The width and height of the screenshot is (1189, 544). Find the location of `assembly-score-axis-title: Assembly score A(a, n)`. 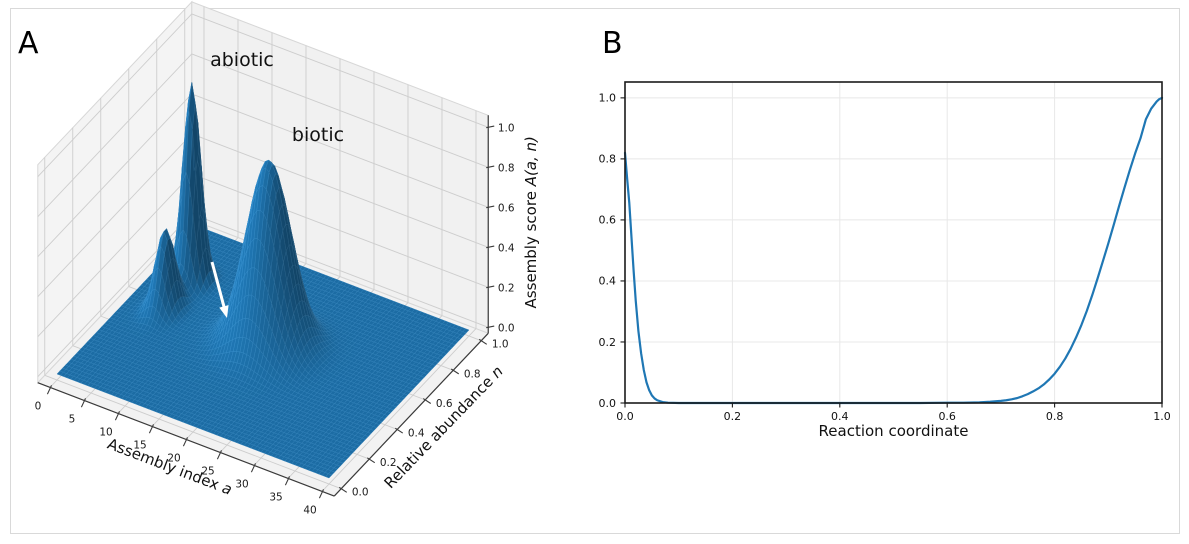

assembly-score-axis-title: Assembly score A(a, n) is located at coordinates (531, 222).